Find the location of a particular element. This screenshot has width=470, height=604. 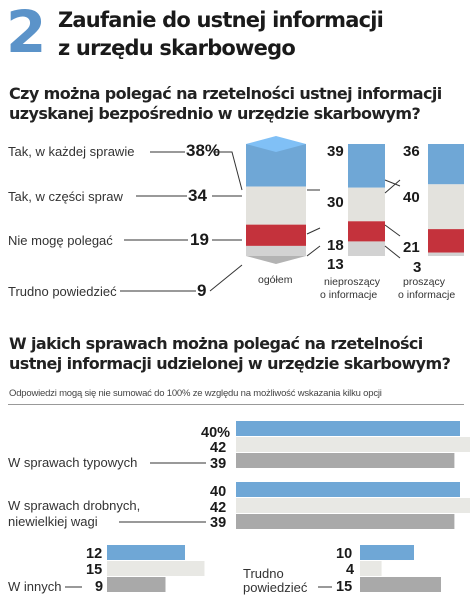

main-bar-segment-hard-to-say is located at coordinates (276, 250).